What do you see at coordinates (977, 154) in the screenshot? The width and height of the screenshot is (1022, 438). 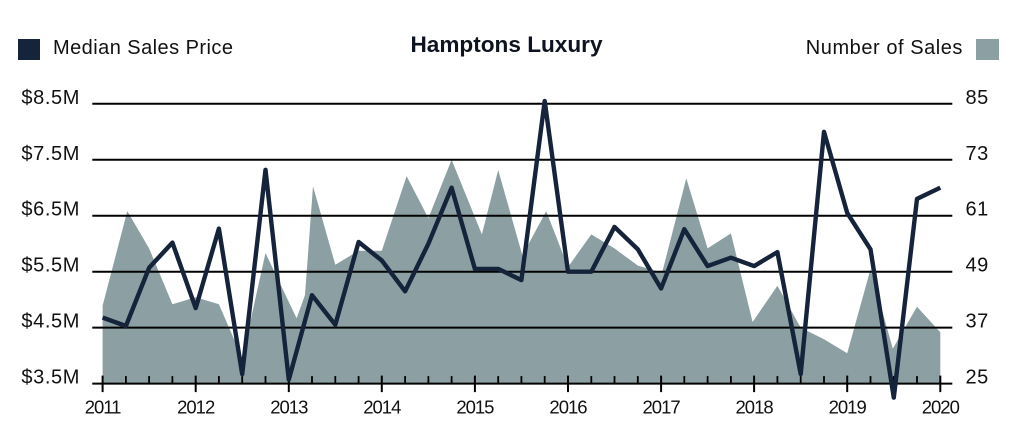 I see `svg-text: 73` at bounding box center [977, 154].